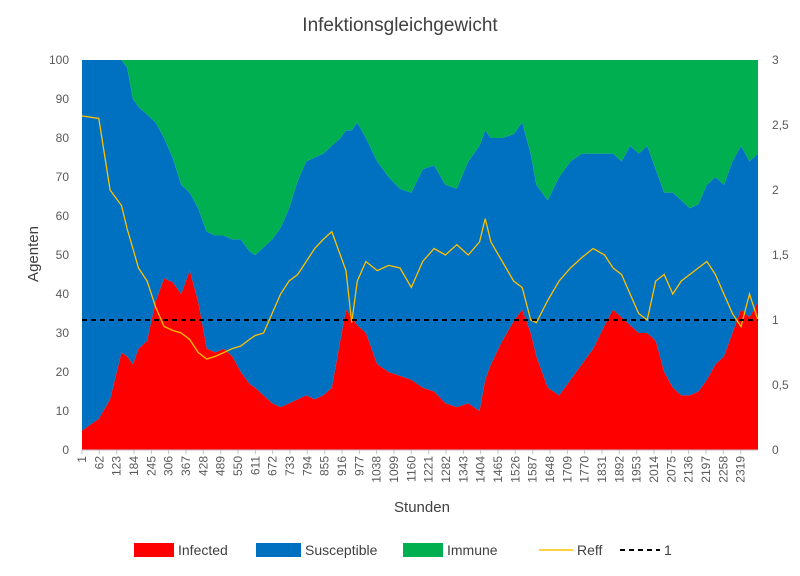  I want to click on y2-tick-label: 1, so click(775, 320).